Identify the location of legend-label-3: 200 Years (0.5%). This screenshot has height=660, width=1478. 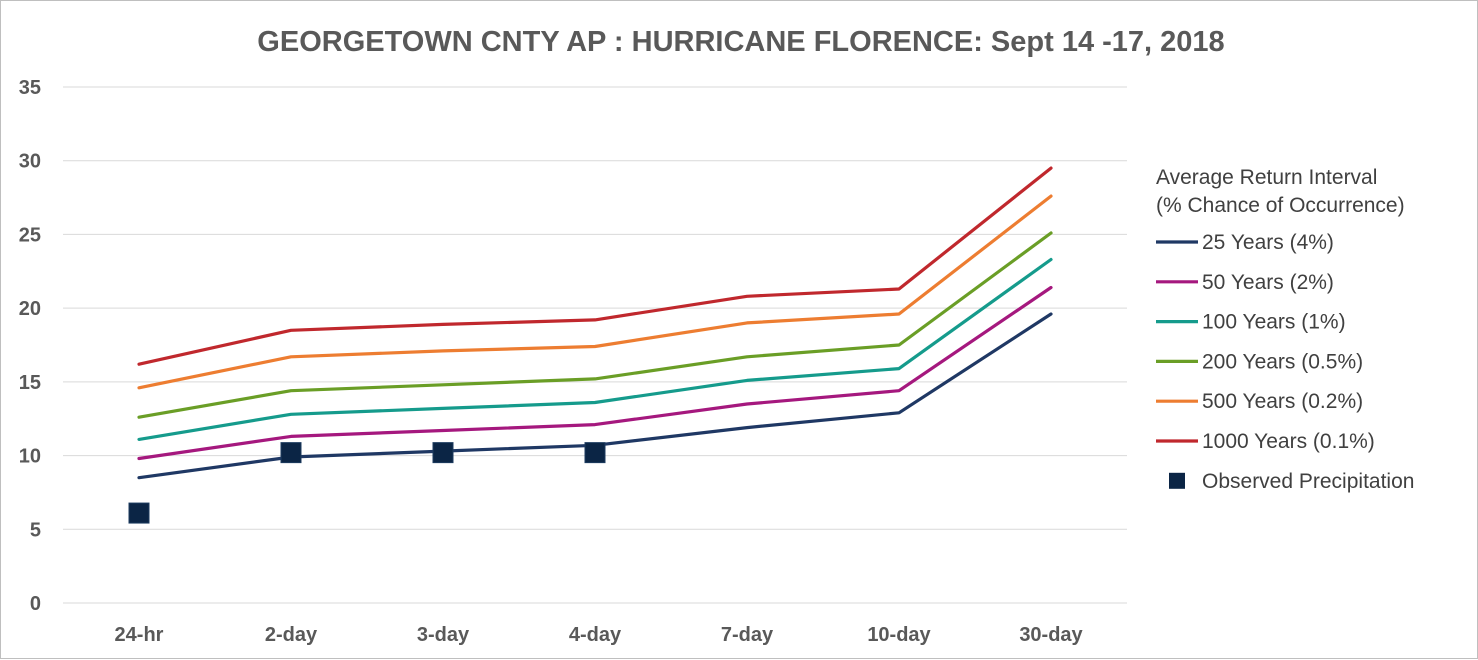
(1282, 361).